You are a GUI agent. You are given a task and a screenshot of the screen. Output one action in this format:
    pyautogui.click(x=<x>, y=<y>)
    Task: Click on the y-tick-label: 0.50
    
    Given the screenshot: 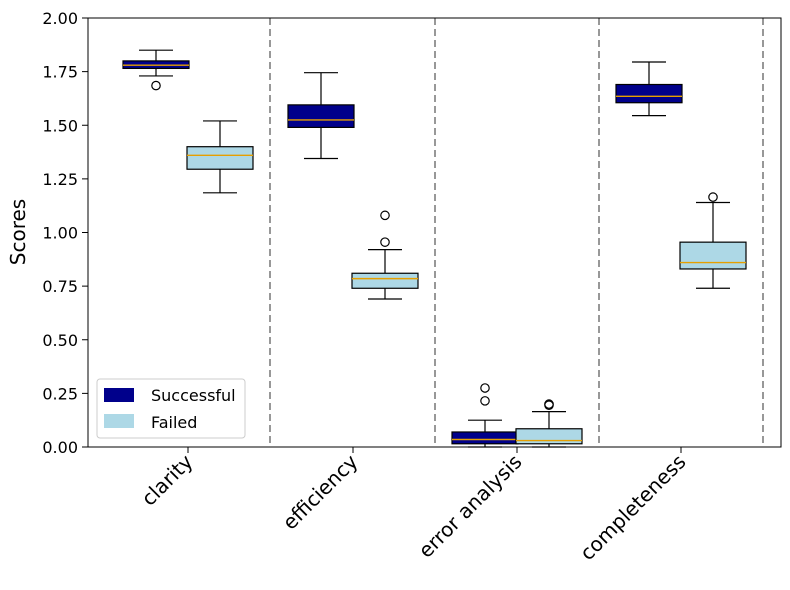 What is the action you would take?
    pyautogui.click(x=60, y=340)
    